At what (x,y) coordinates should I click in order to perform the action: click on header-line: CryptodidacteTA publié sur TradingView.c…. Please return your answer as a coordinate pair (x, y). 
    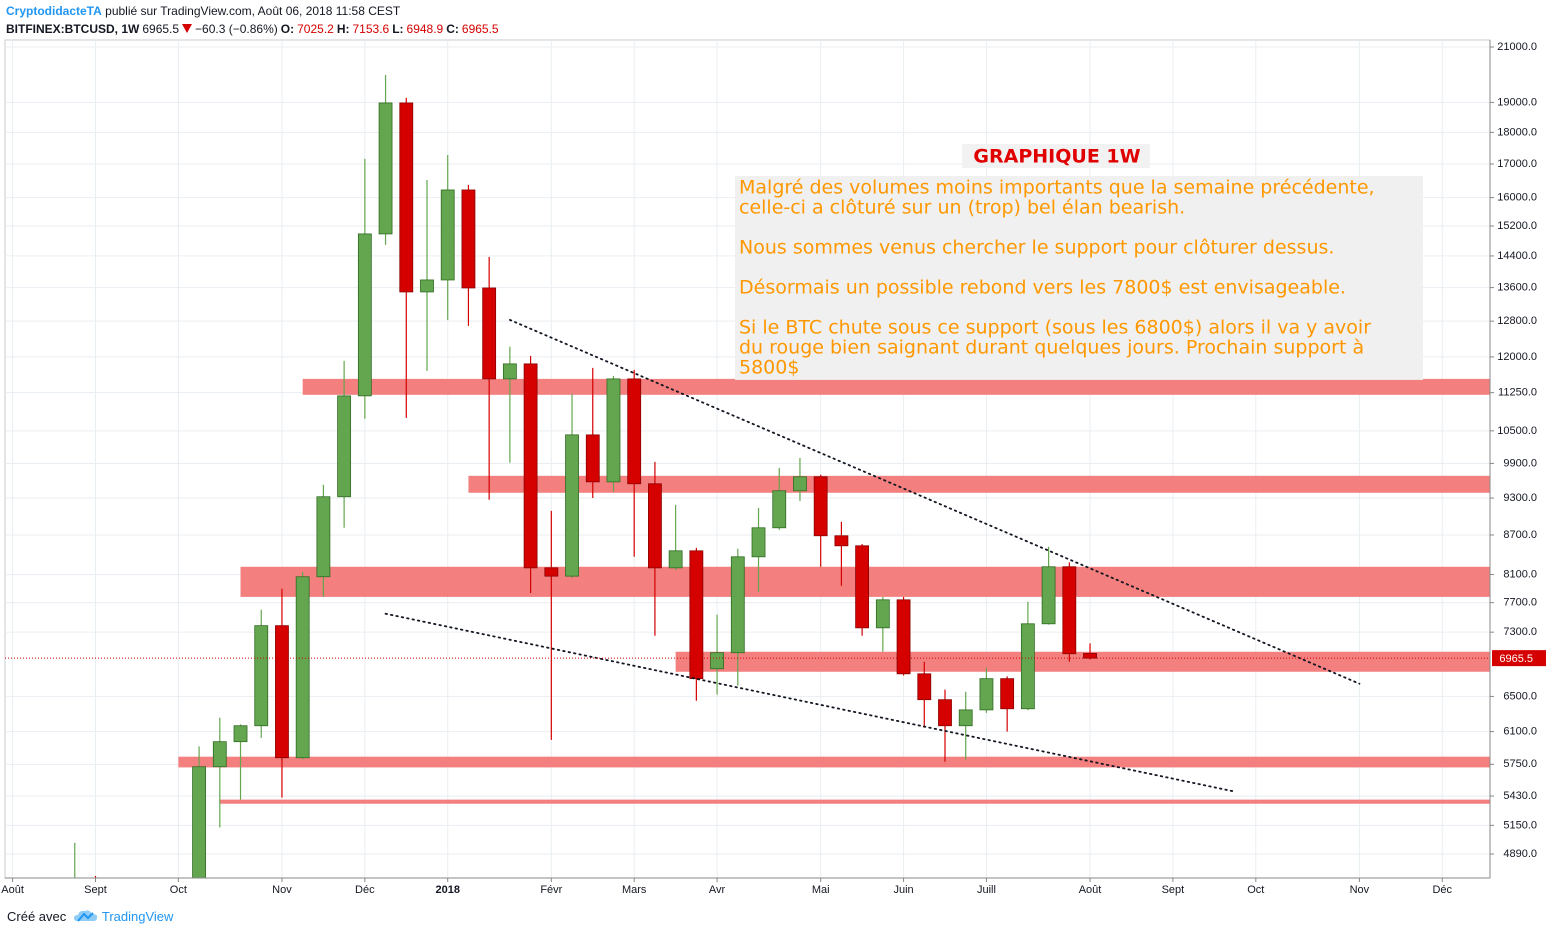
    Looking at the image, I should click on (203, 11).